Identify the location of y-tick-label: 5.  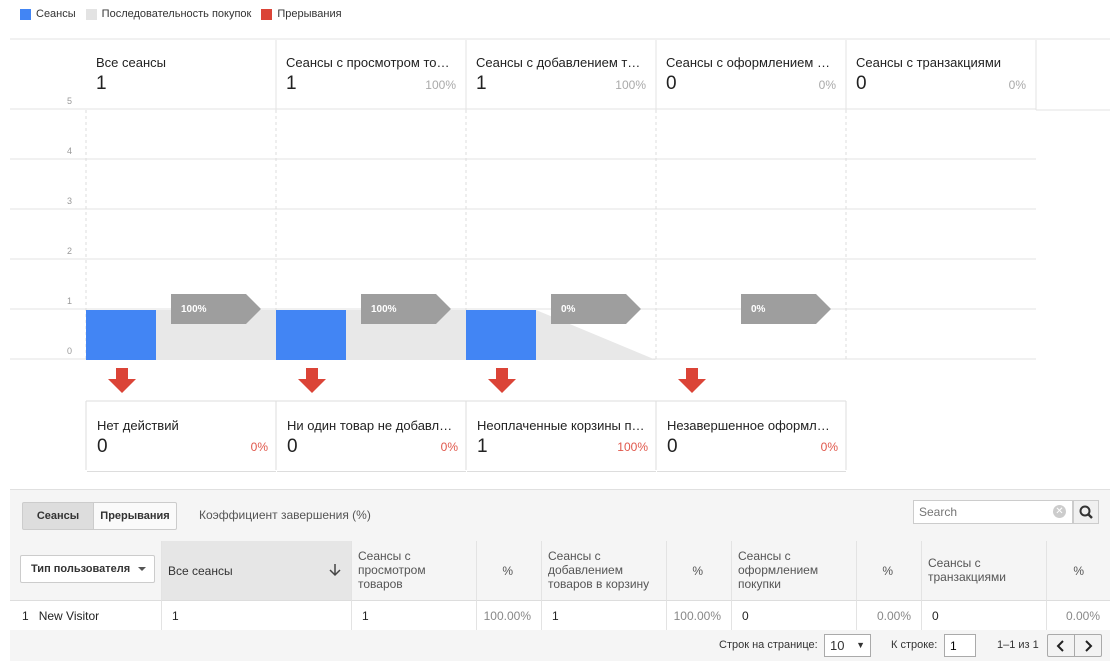
(69, 101).